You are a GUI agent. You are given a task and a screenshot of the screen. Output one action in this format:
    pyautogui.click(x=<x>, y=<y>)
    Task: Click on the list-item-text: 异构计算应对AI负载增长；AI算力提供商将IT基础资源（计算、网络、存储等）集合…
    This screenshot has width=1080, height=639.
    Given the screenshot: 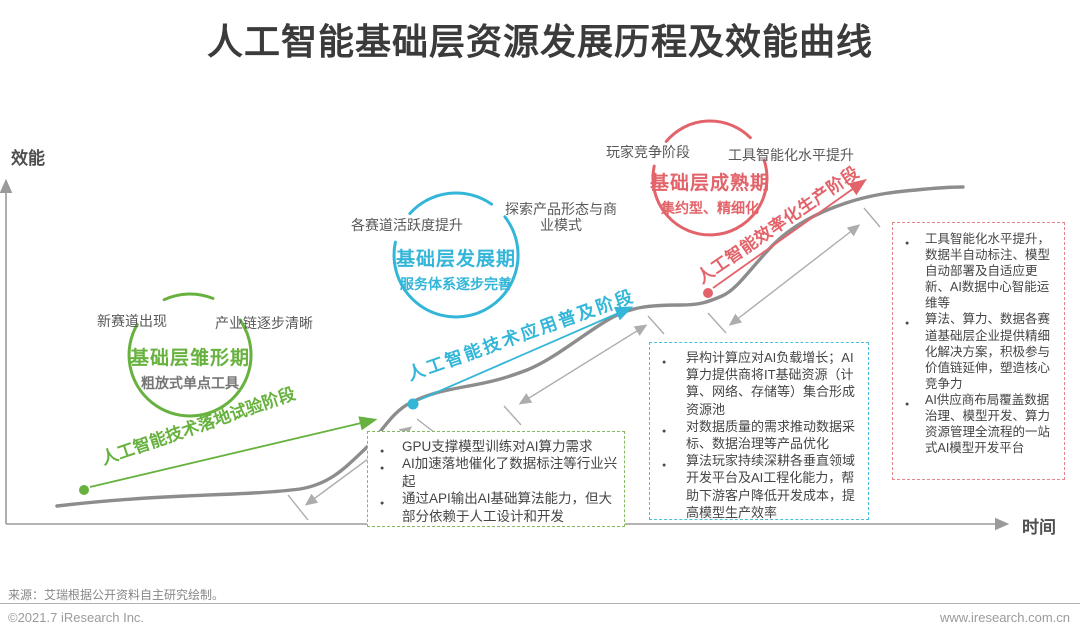 What is the action you would take?
    pyautogui.click(x=771, y=383)
    